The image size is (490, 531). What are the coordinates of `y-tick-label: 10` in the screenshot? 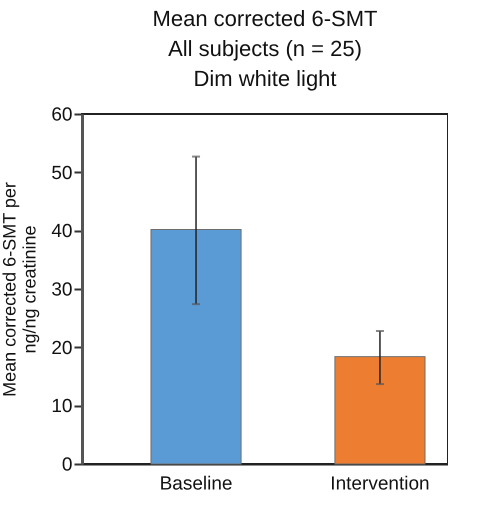 It's located at (61, 407).